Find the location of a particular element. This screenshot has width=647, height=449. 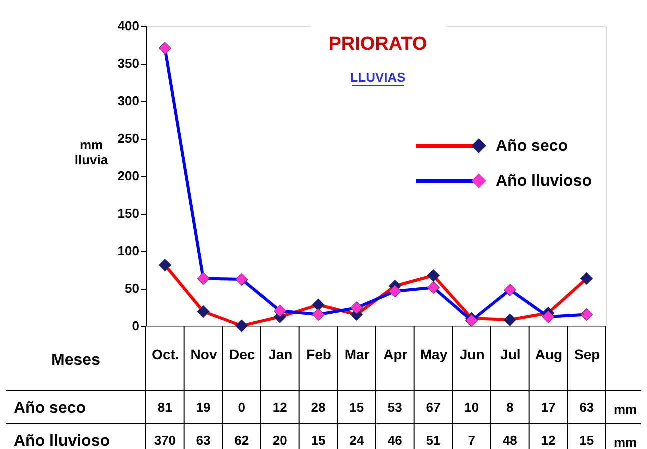

text: Año seco is located at coordinates (50, 408).